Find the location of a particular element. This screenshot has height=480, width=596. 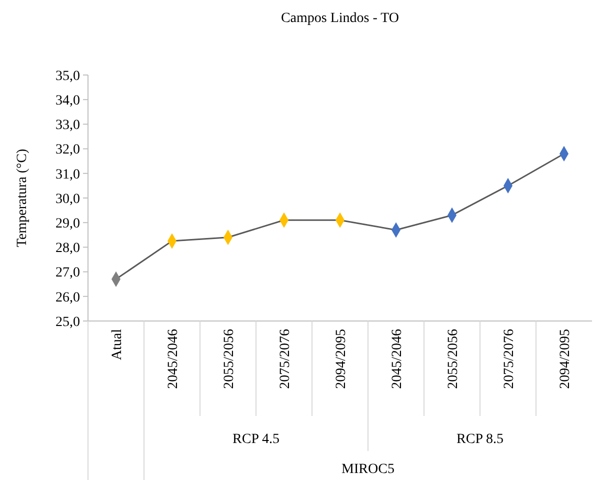

chart-title: Campos Lindos - TO is located at coordinates (340, 18).